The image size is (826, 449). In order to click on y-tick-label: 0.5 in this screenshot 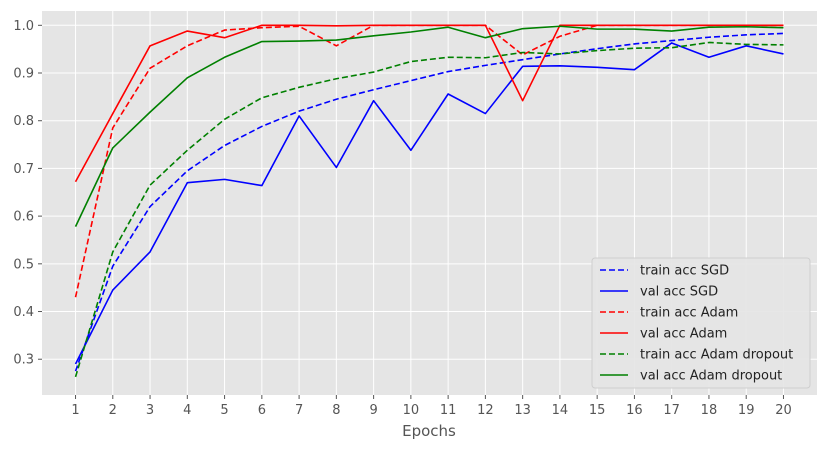, I will do `click(23, 264)`.